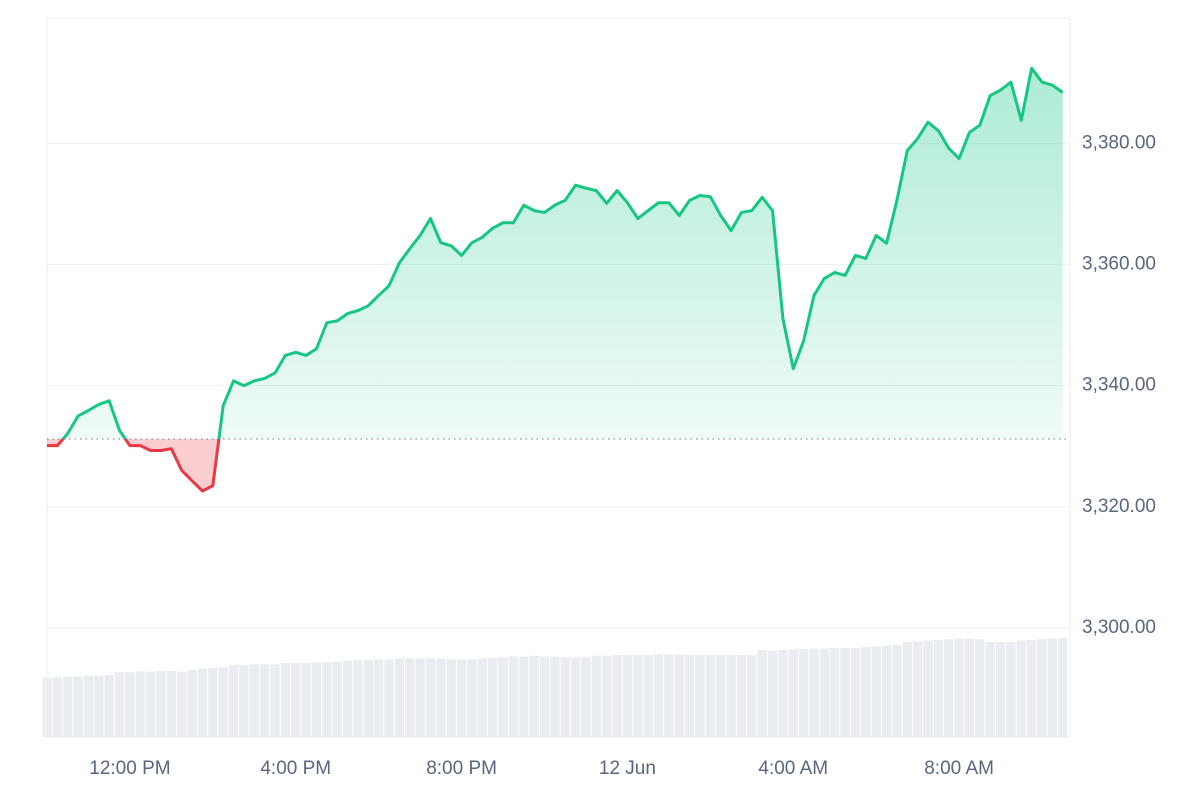 Image resolution: width=1200 pixels, height=805 pixels. Describe the element at coordinates (461, 768) in the screenshot. I see `x-tick-label: 8:00 PM` at that location.